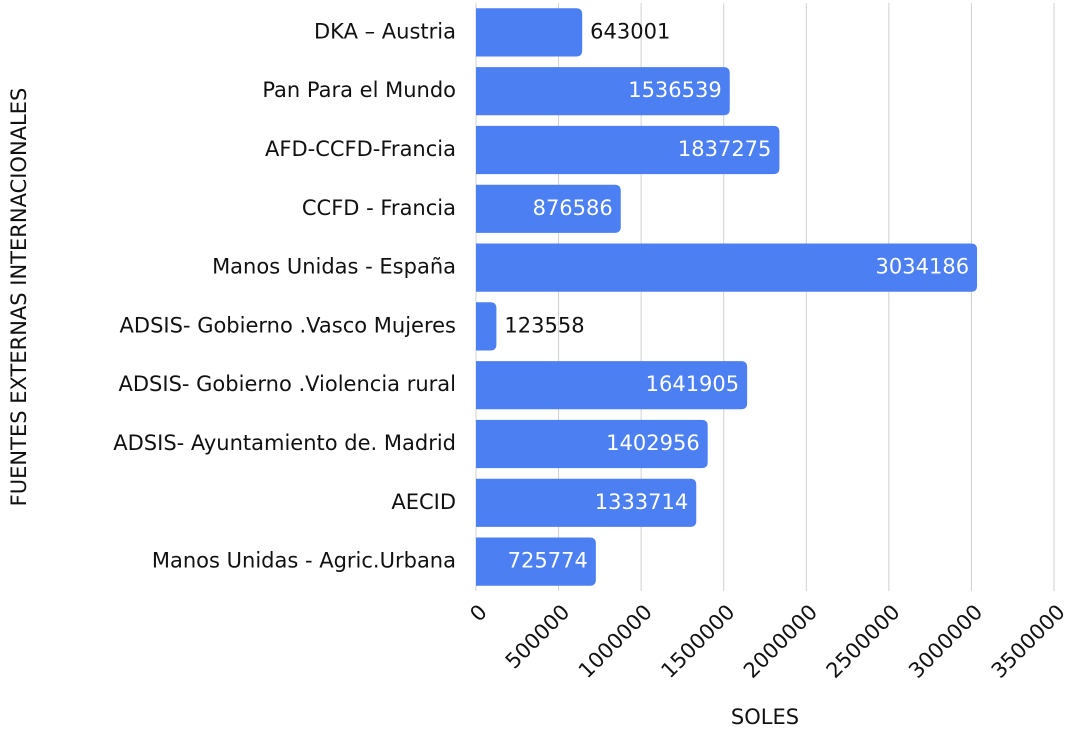 The image size is (1070, 733). Describe the element at coordinates (780, 641) in the screenshot. I see `x-tick-label: 2000000` at that location.